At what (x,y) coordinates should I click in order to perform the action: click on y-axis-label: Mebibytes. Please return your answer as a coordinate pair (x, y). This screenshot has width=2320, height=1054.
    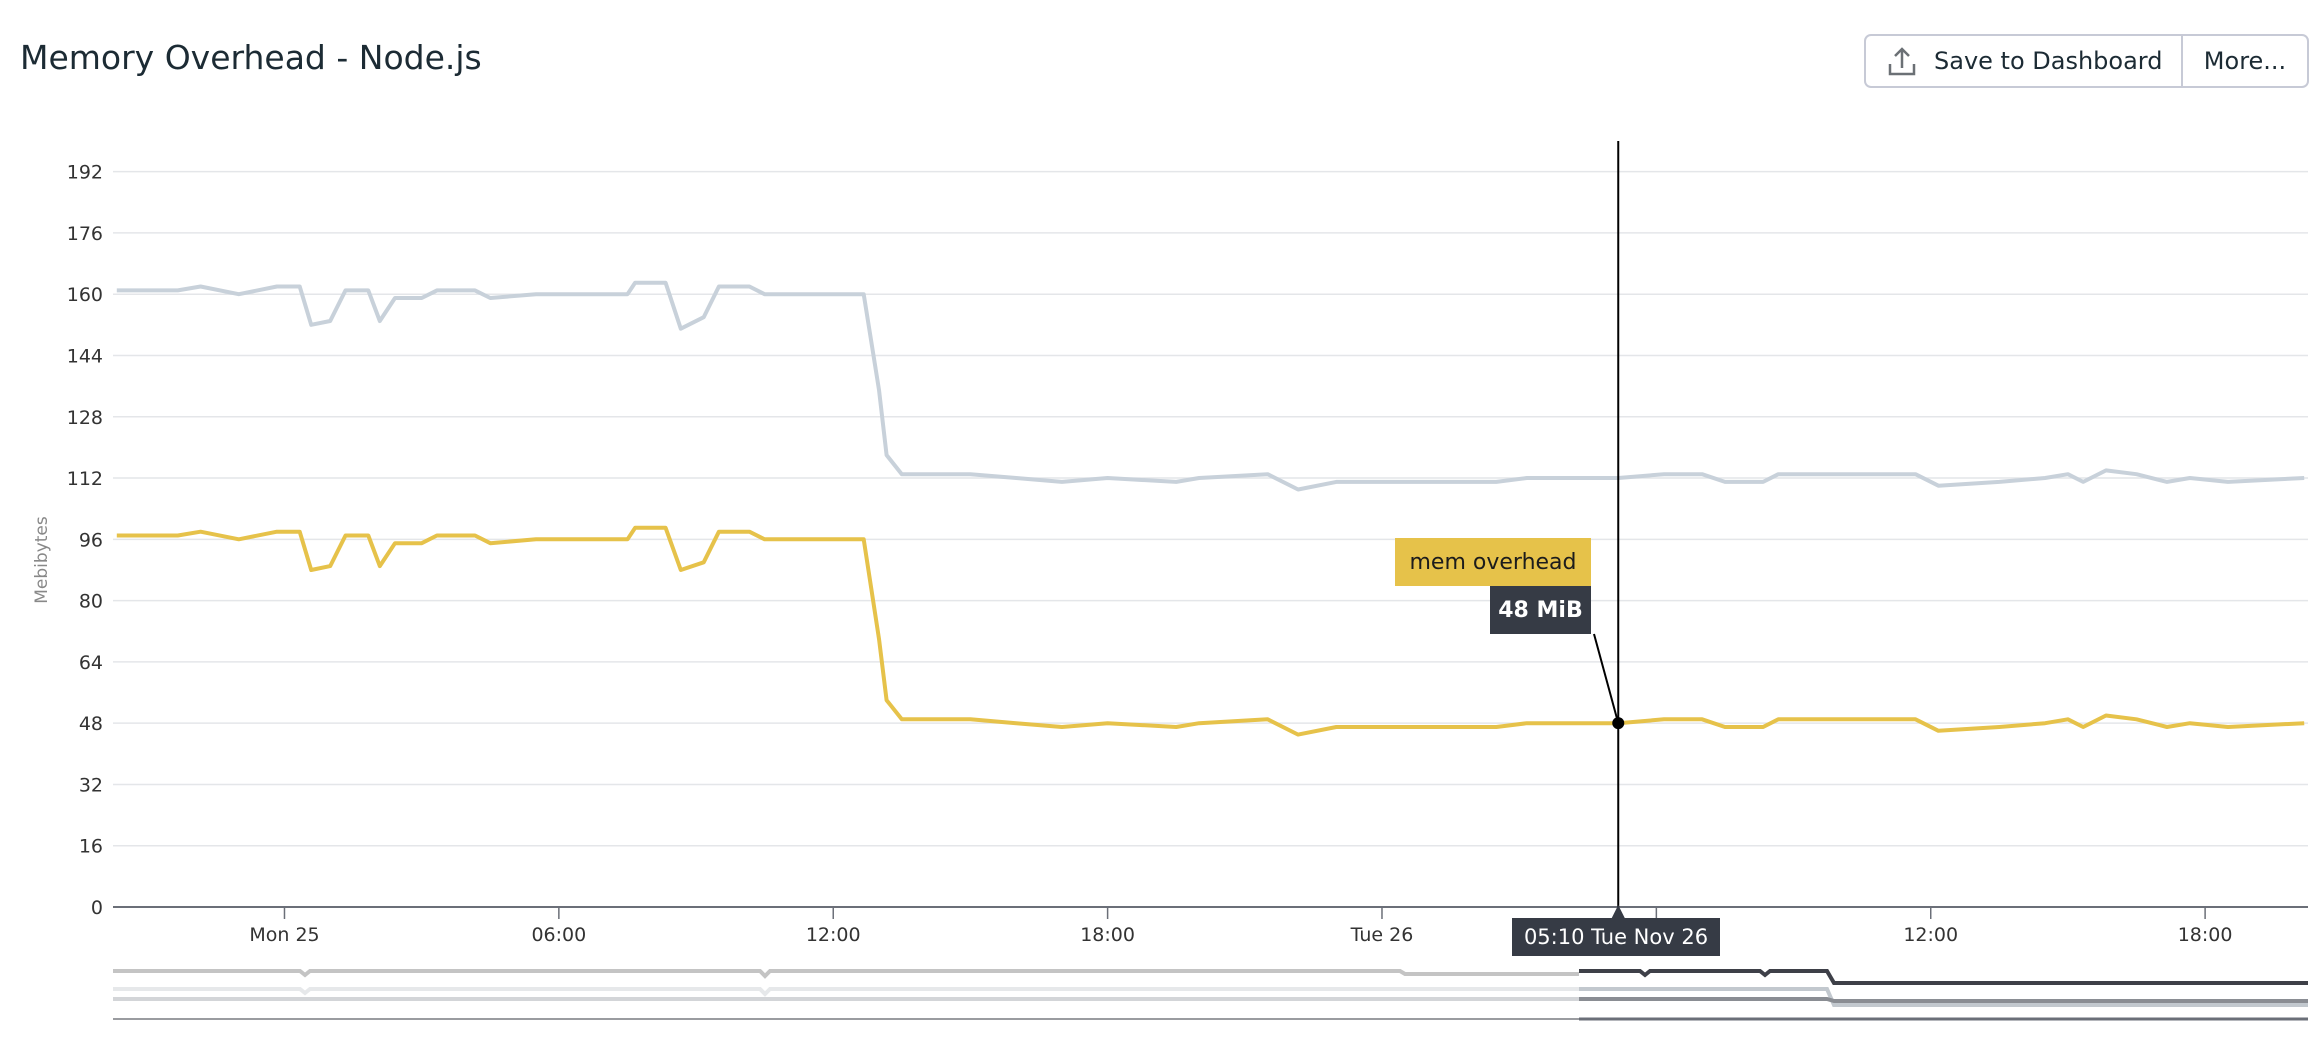
    Looking at the image, I should click on (42, 560).